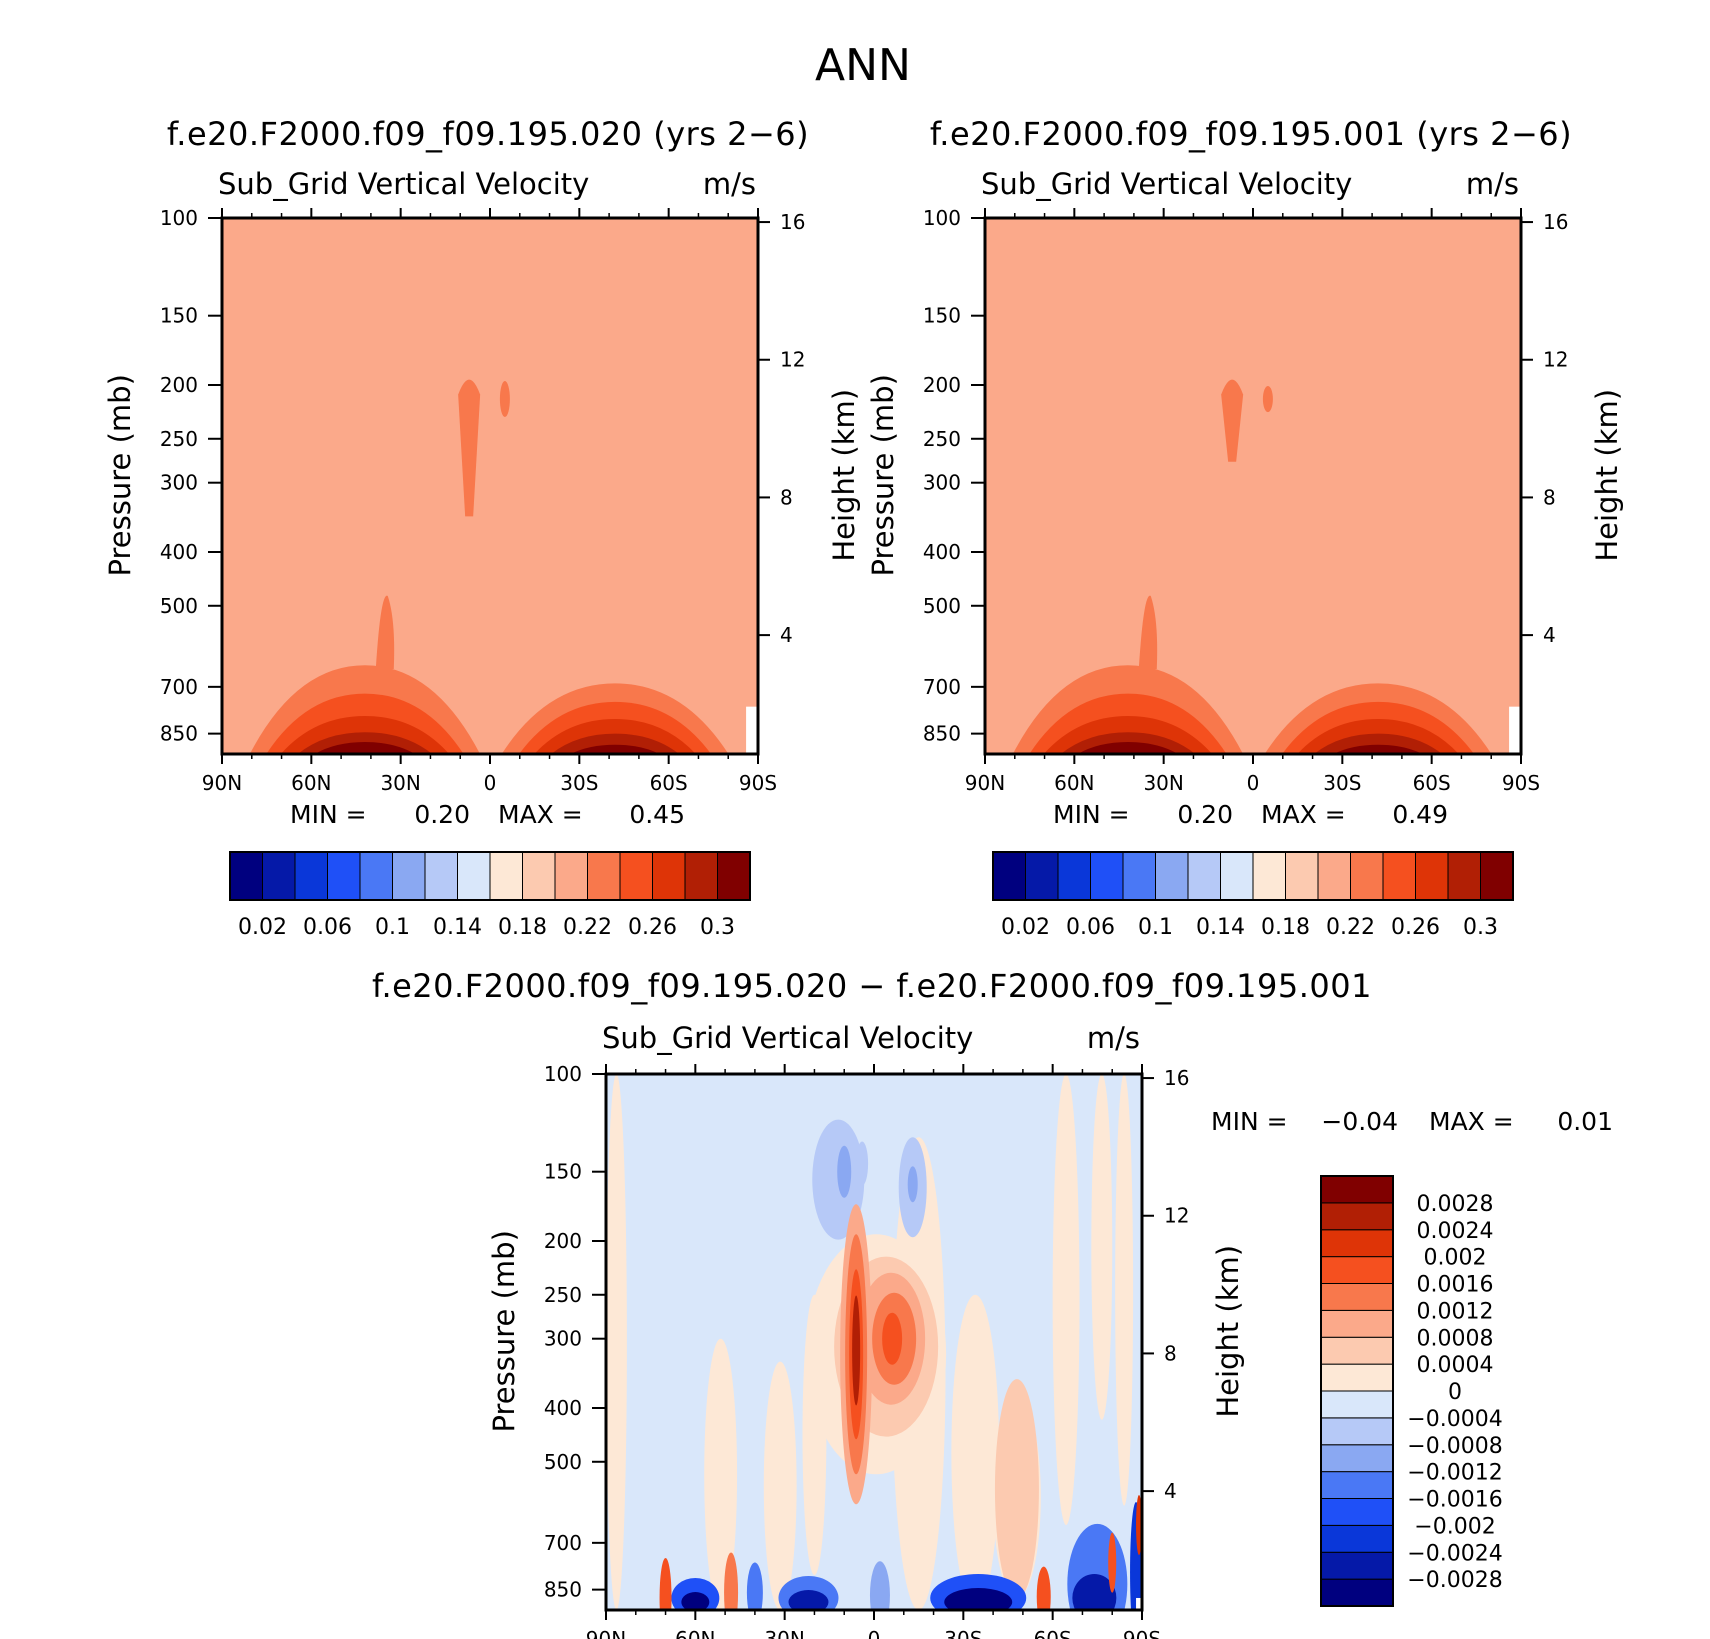  I want to click on colorbar-label: 0.22, so click(587, 927).